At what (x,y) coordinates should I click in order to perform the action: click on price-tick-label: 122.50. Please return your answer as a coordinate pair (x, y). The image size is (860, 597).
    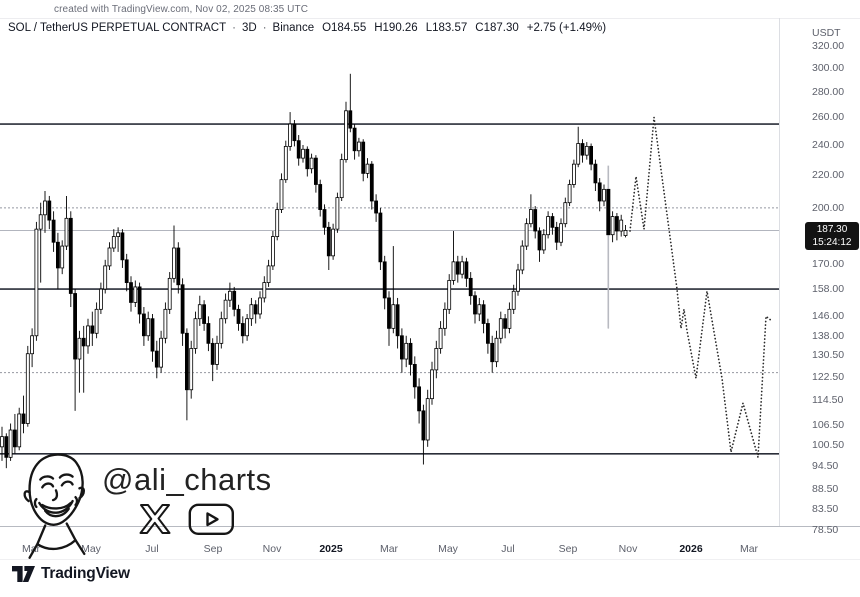
    Looking at the image, I should click on (828, 376).